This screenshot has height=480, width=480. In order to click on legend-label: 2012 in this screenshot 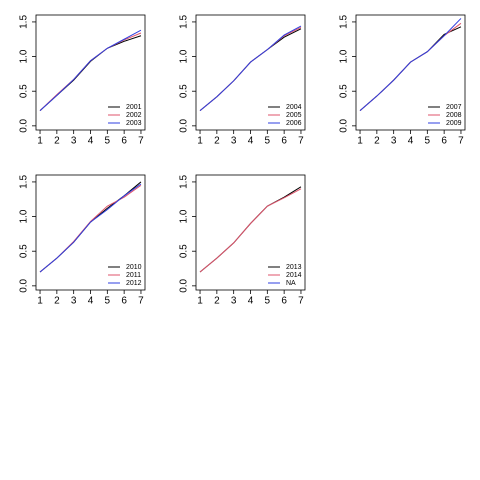, I will do `click(134, 283)`.